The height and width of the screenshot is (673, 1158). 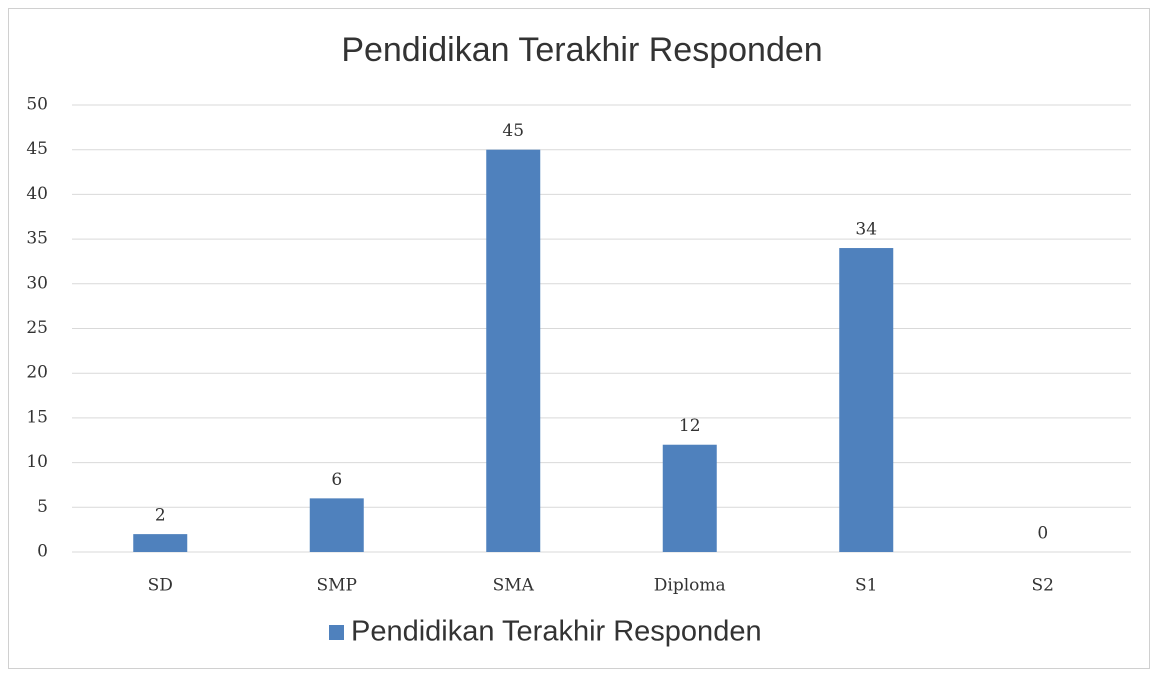 What do you see at coordinates (1042, 534) in the screenshot?
I see `data-label: 0` at bounding box center [1042, 534].